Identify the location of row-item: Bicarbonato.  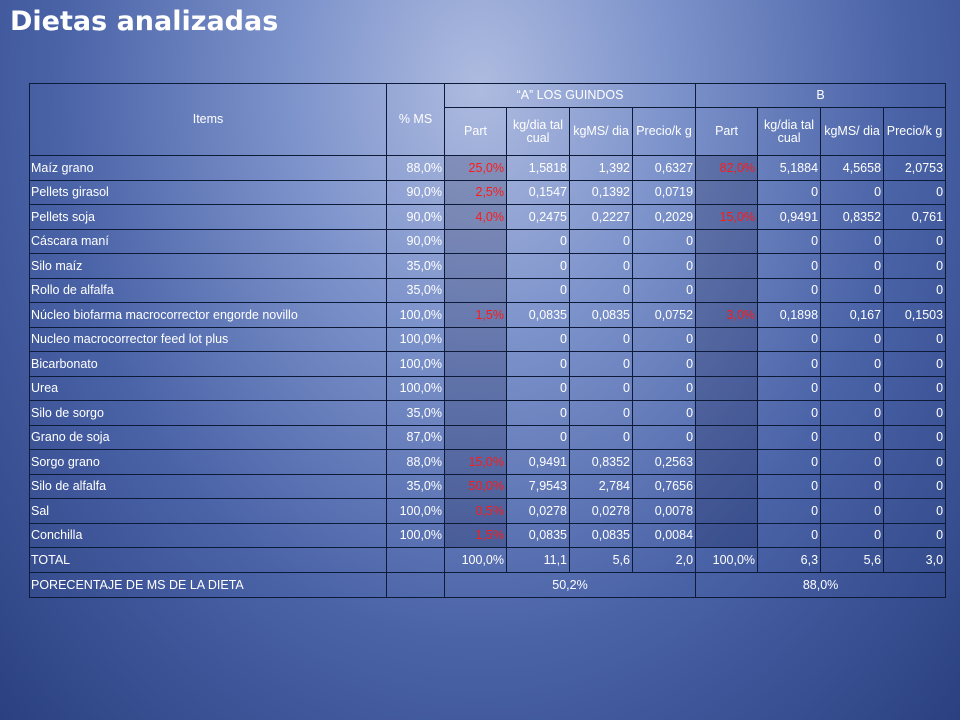
(208, 364).